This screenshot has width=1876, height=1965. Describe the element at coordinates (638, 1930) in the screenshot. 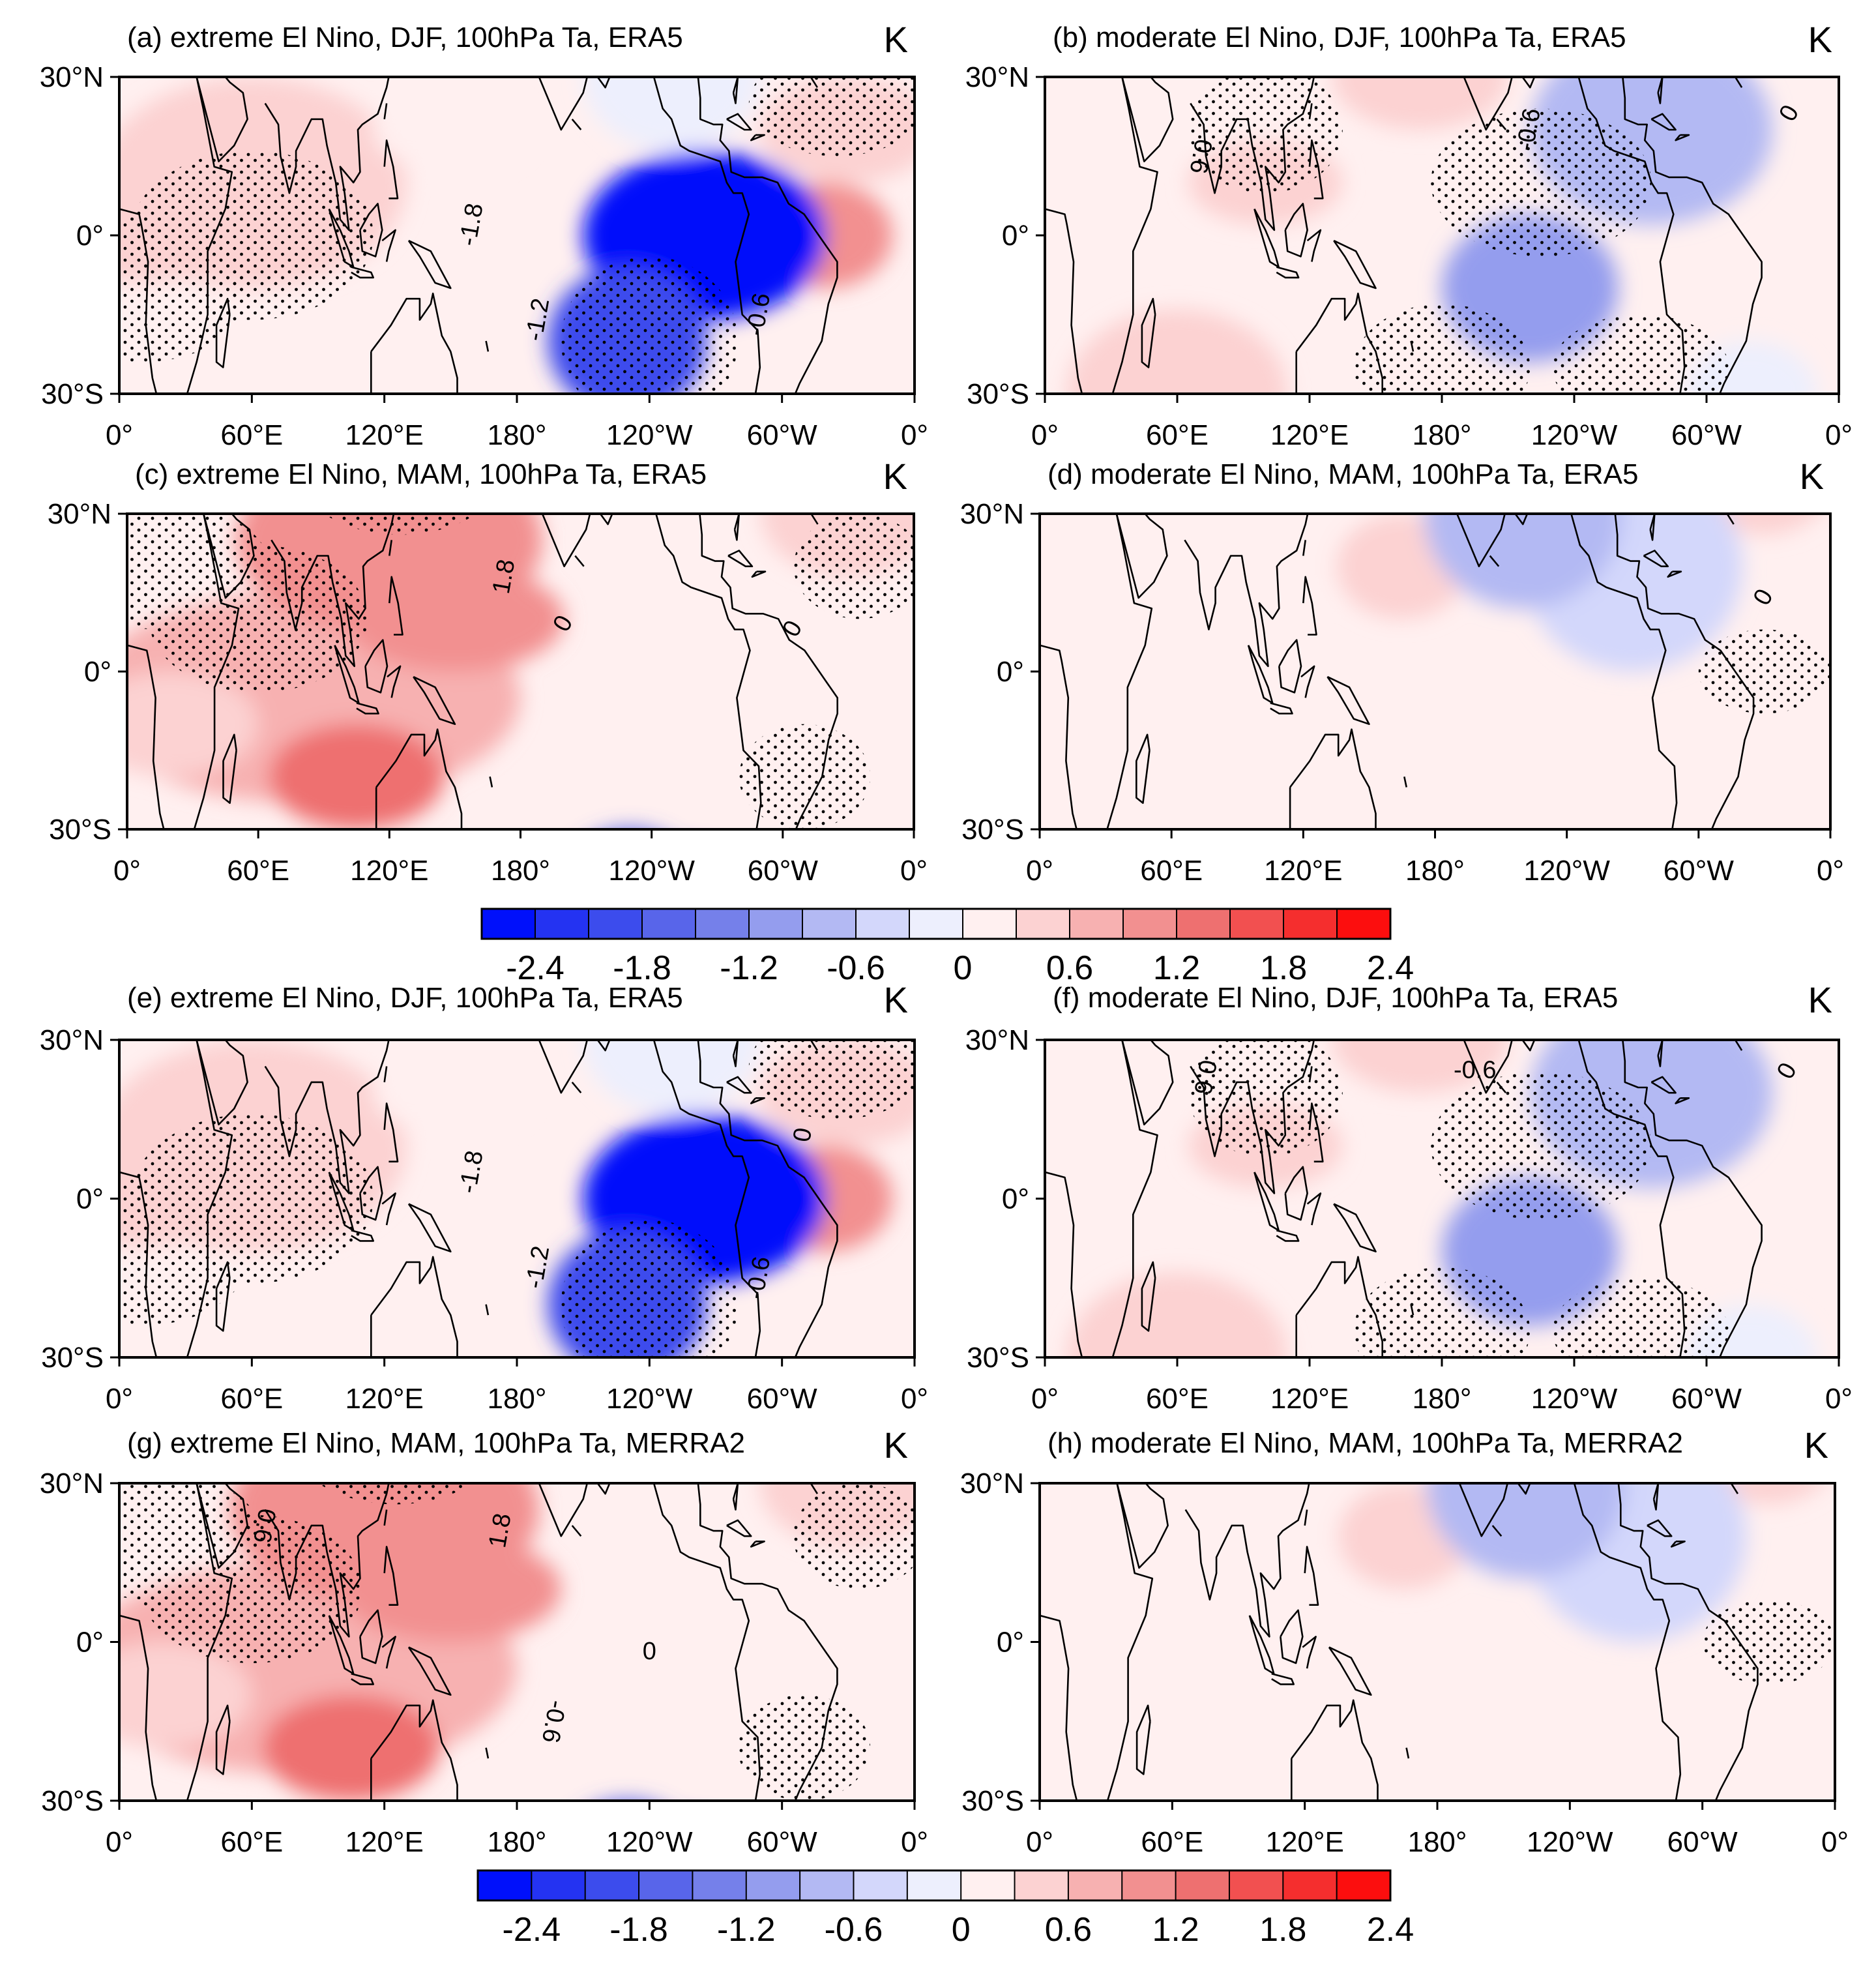

I see `colorbar-label: -1.8` at that location.